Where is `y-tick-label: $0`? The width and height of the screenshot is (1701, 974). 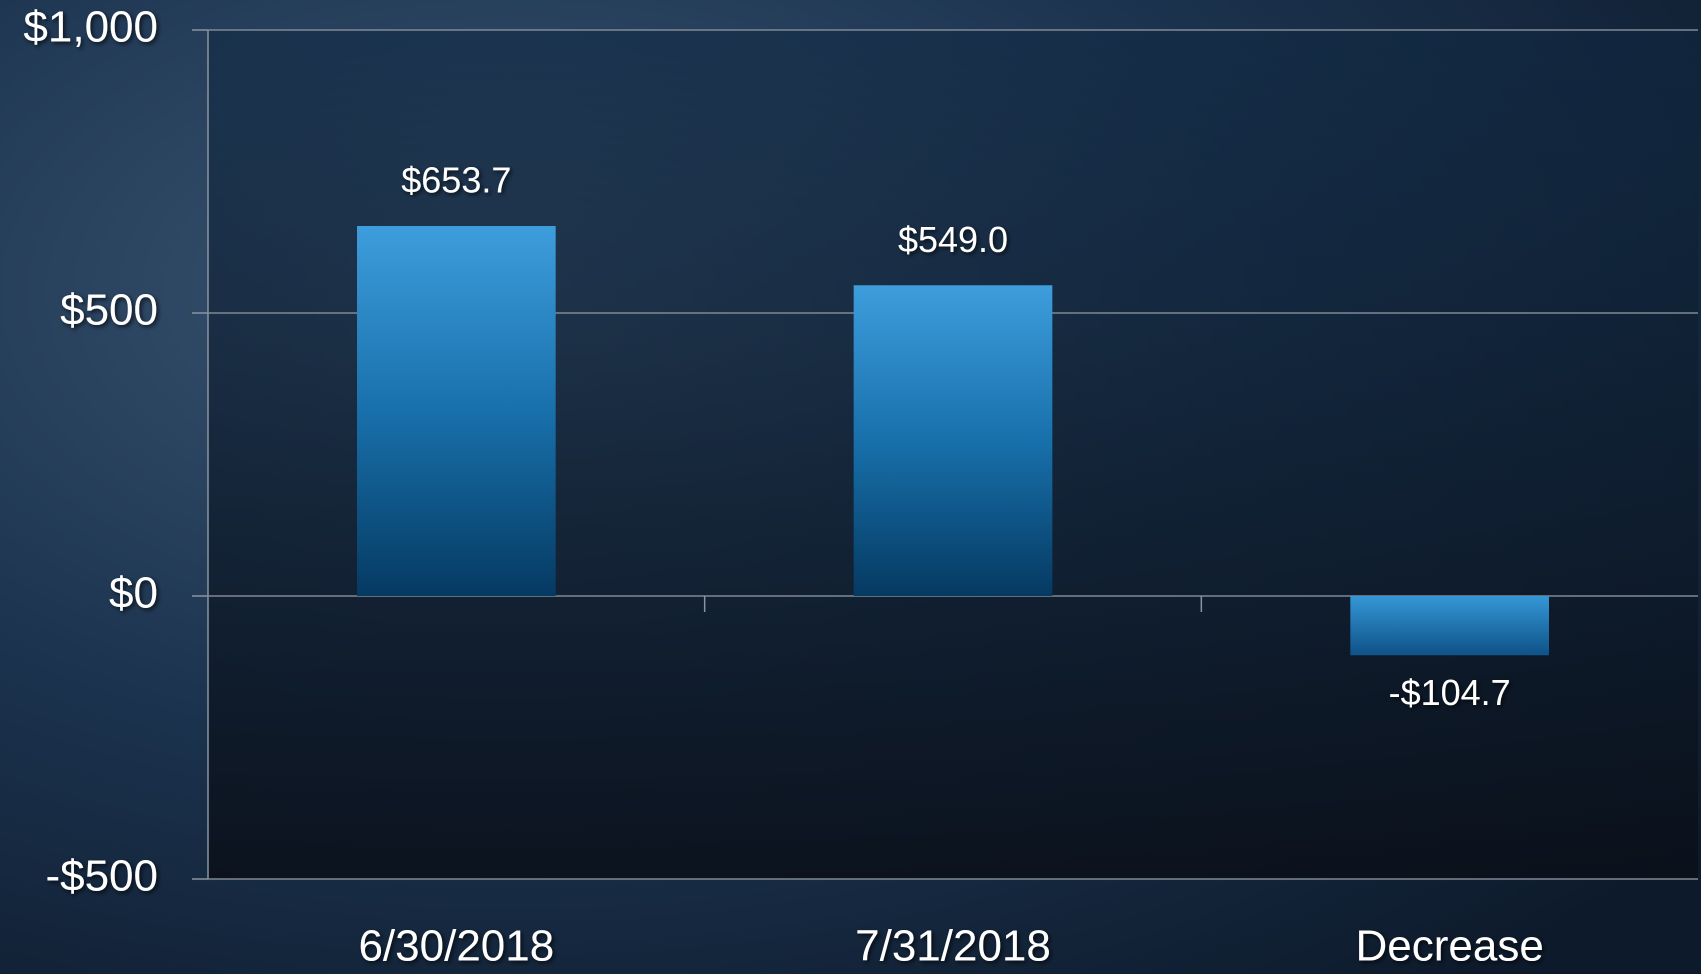
y-tick-label: $0 is located at coordinates (133, 593).